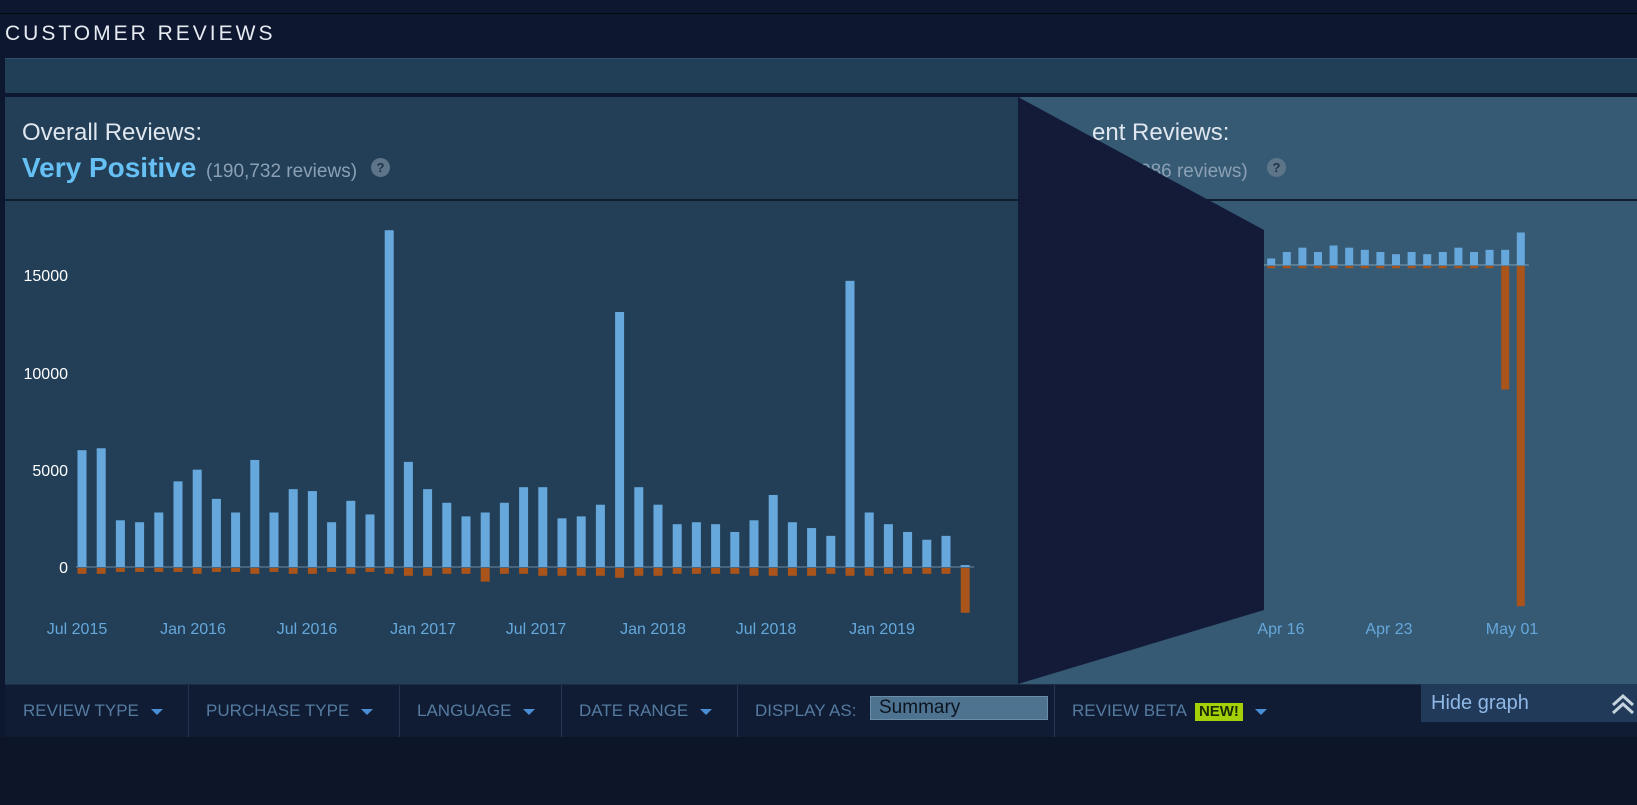 This screenshot has height=805, width=1637. Describe the element at coordinates (112, 132) in the screenshot. I see `overall-reviews-label: Overall Reviews:` at that location.